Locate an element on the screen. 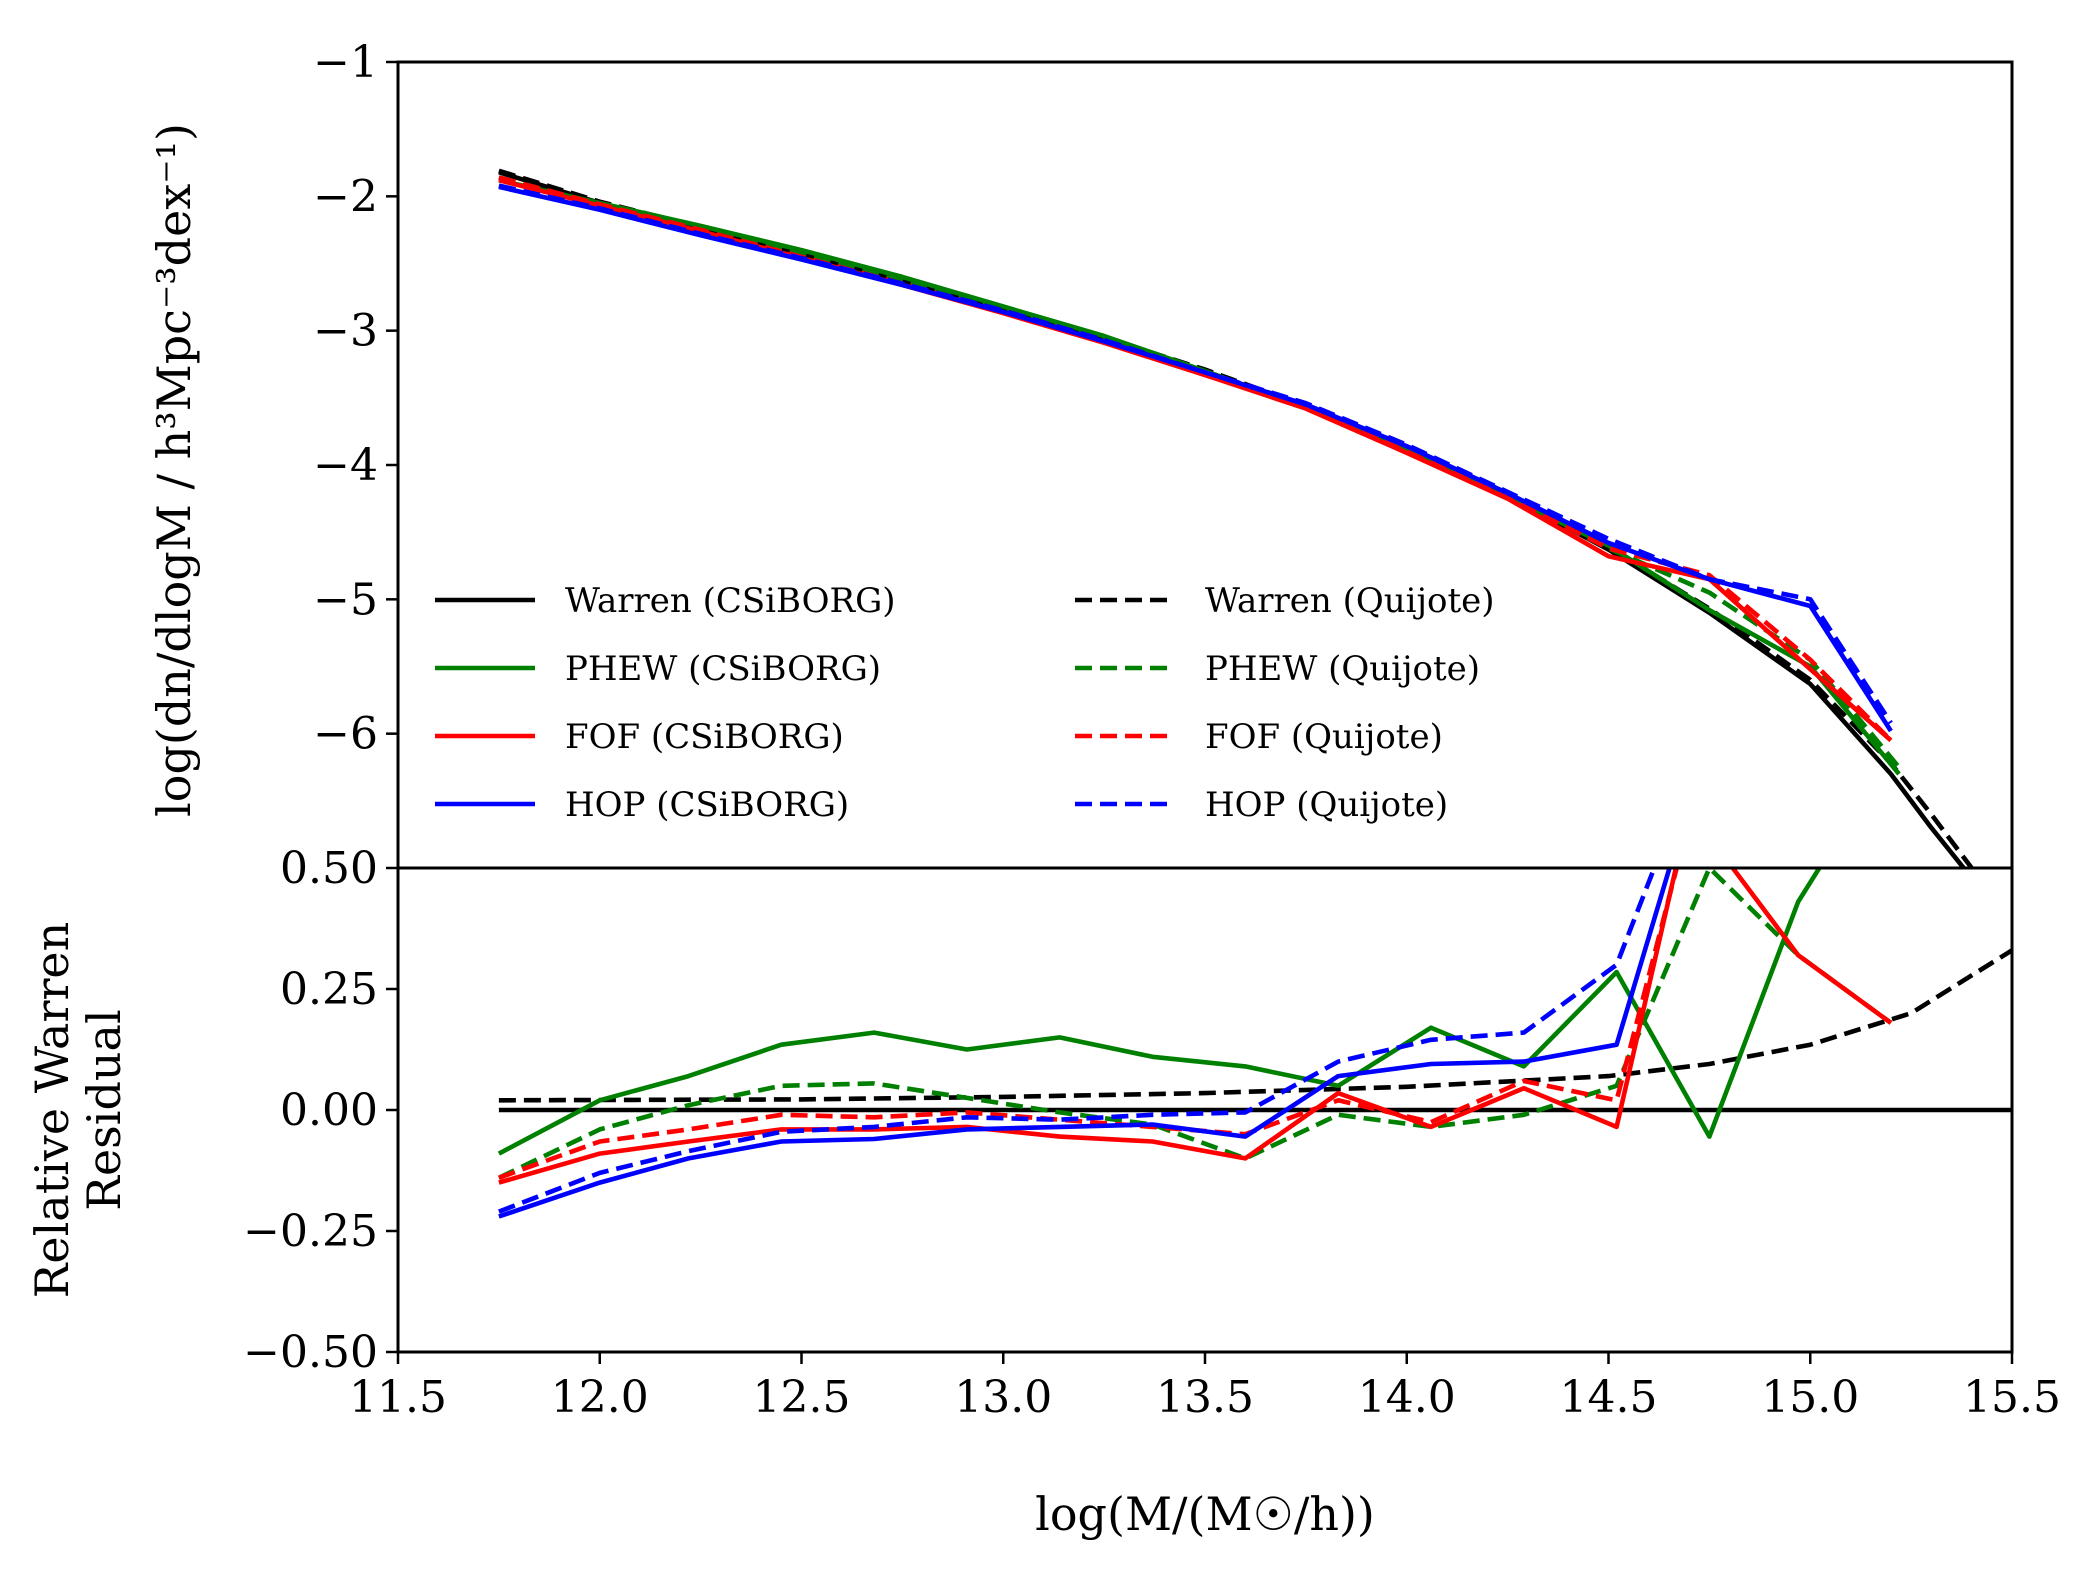  residual-line-hop-quijote is located at coordinates (1077, 1041).